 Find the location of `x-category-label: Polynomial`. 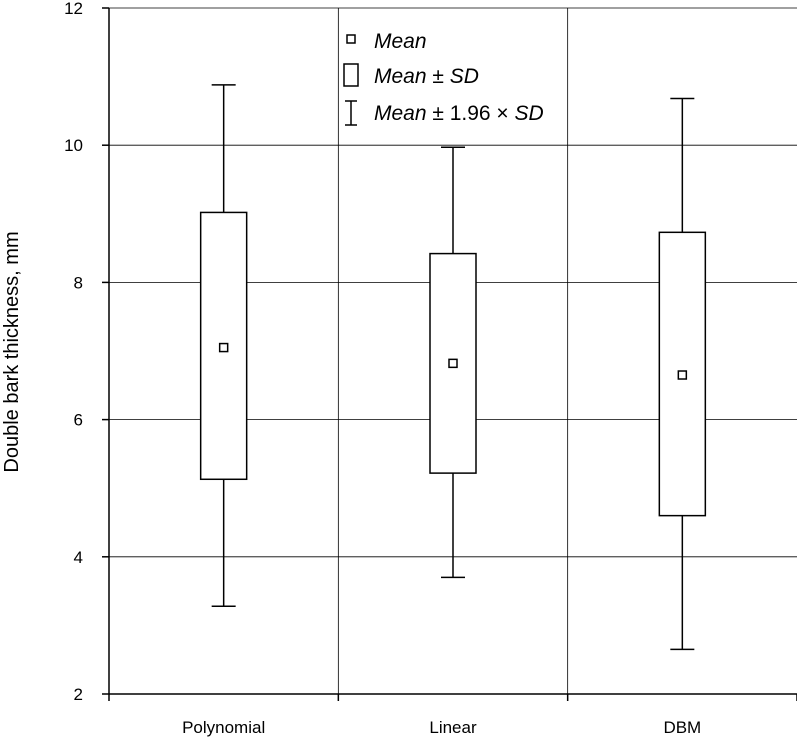

x-category-label: Polynomial is located at coordinates (223, 727).